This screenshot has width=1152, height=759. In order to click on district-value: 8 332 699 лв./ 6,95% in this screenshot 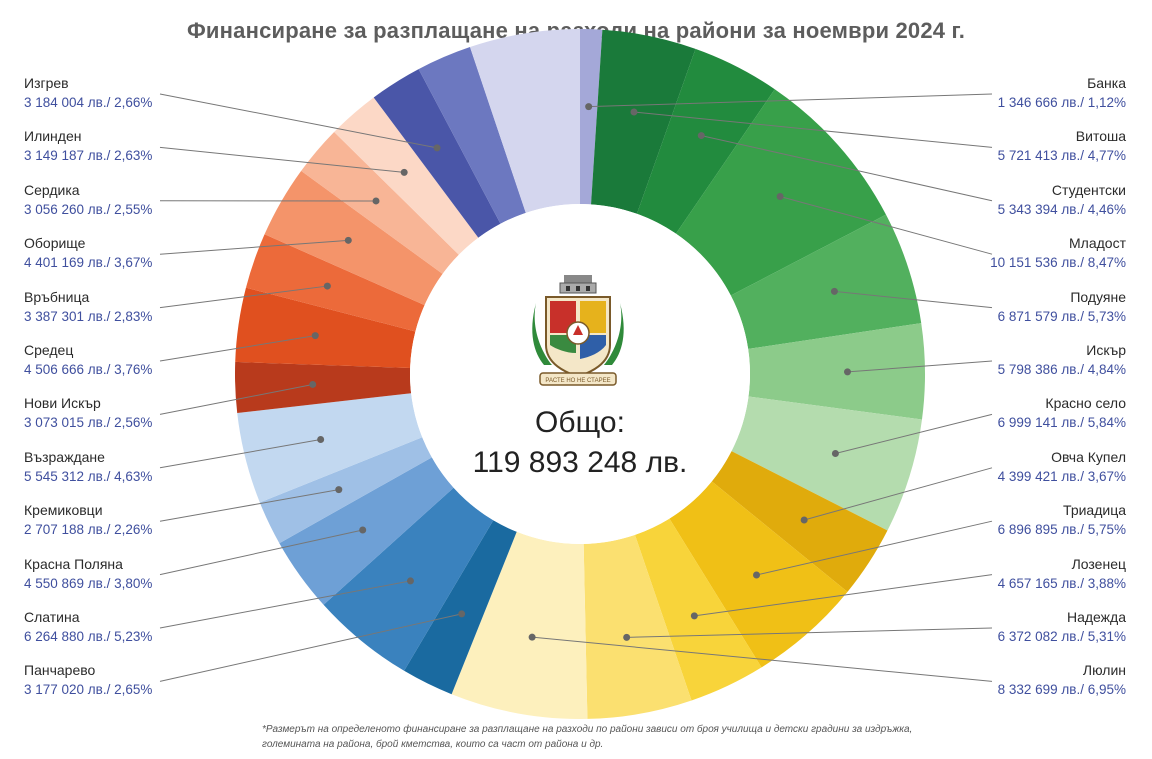, I will do `click(1061, 690)`.